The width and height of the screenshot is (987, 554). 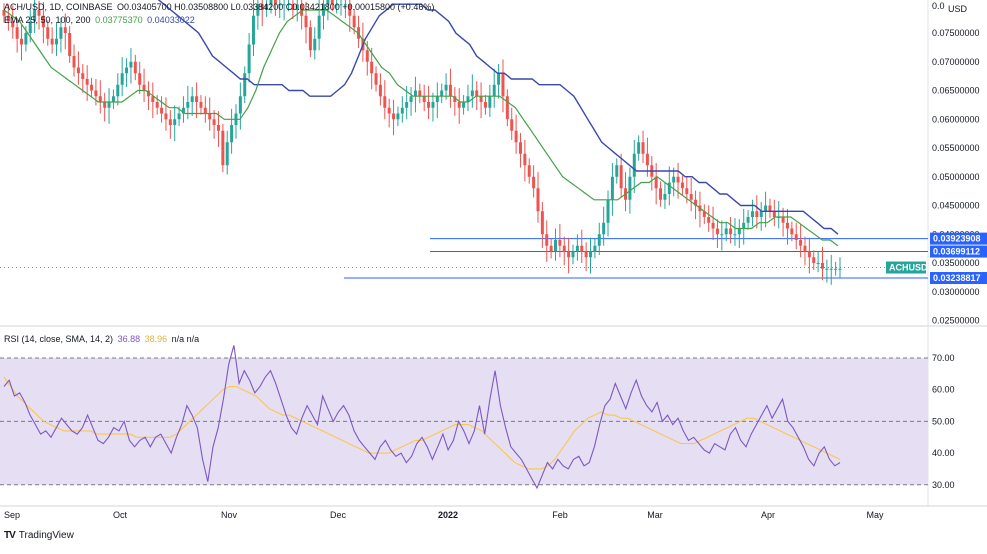 I want to click on rsi-value: 36.88, so click(x=129, y=339).